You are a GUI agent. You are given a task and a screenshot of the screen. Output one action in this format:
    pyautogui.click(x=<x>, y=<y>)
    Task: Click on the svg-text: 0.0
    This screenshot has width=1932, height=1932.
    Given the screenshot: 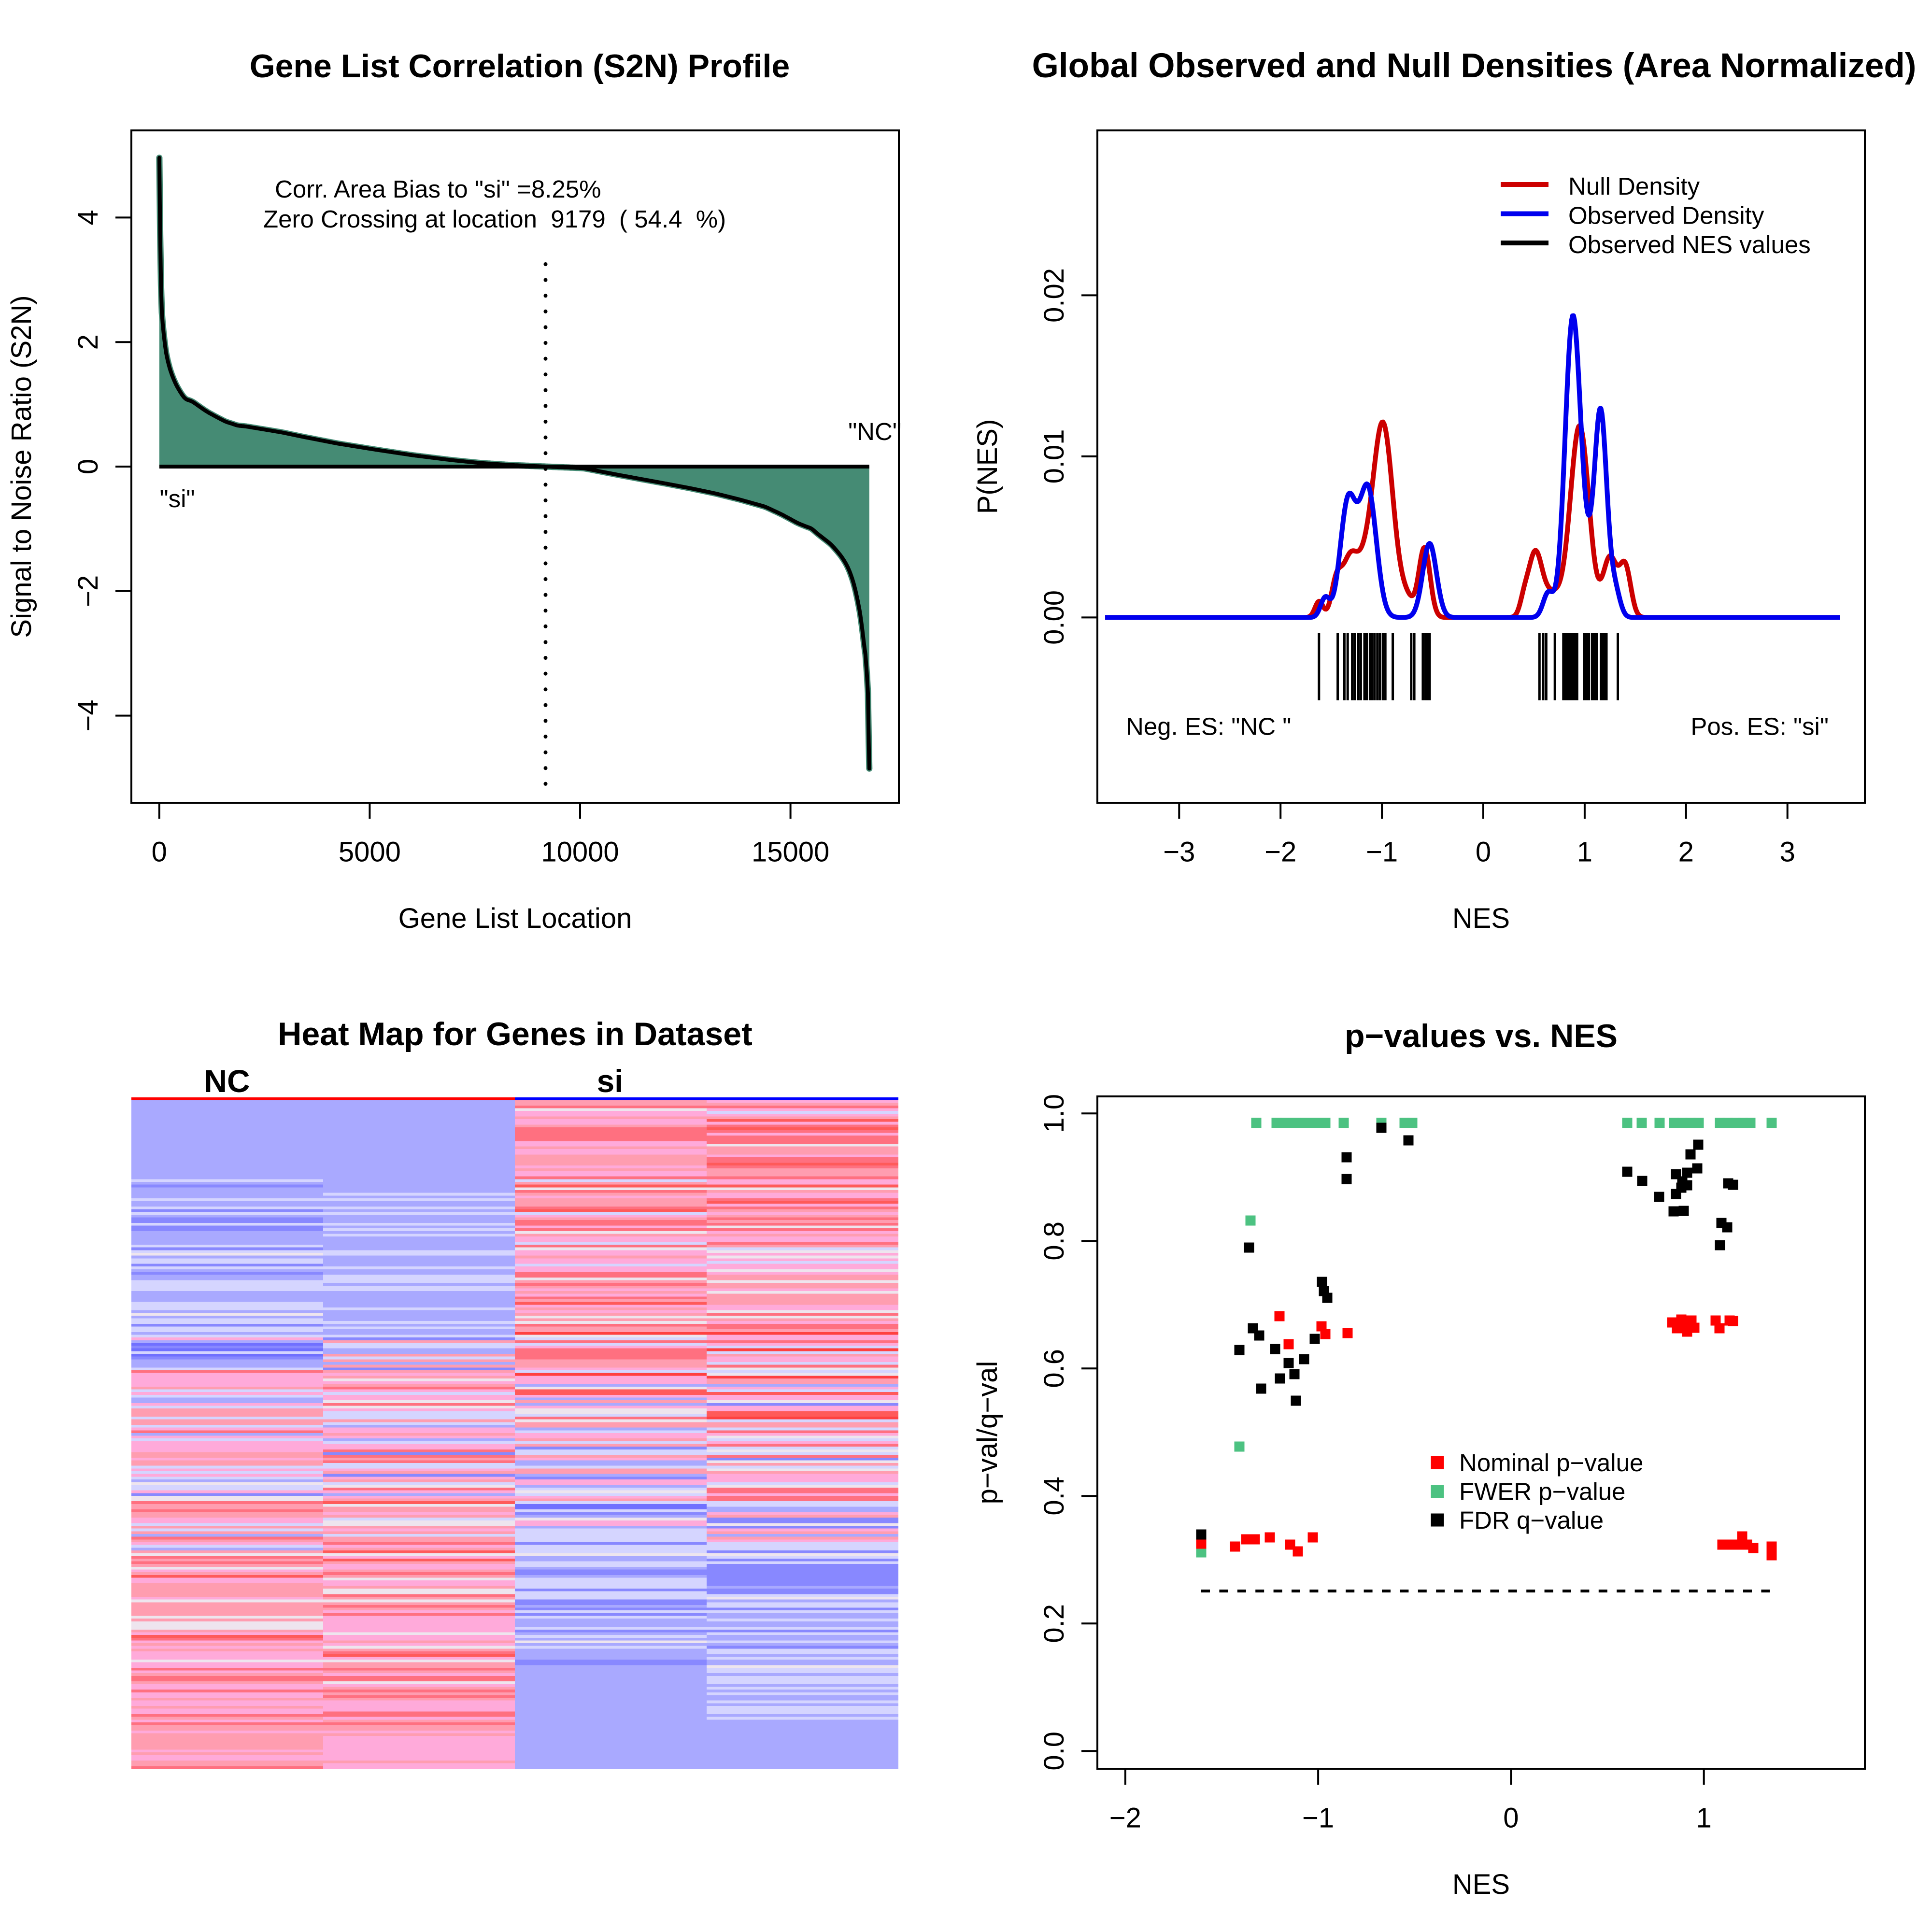 What is the action you would take?
    pyautogui.click(x=1054, y=1751)
    